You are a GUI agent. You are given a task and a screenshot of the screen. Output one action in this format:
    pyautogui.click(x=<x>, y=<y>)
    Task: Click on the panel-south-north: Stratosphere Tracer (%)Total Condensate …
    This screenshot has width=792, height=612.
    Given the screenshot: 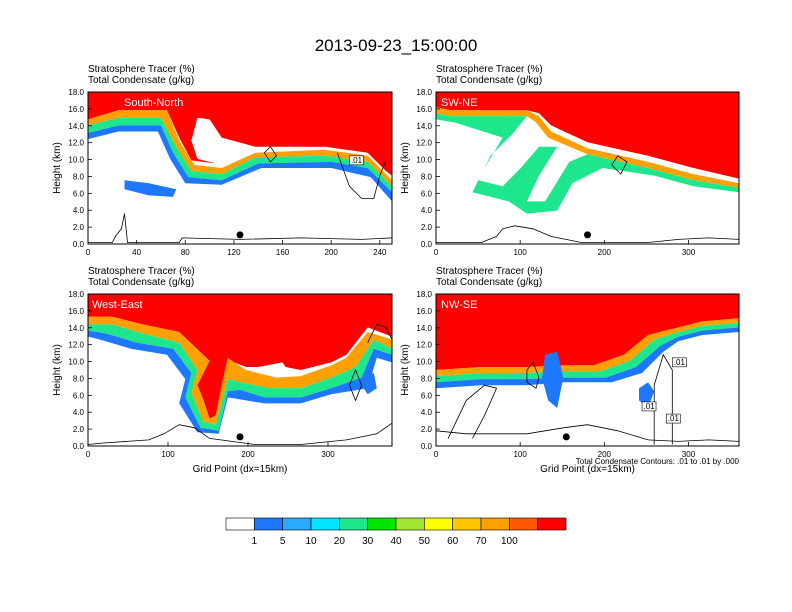 What is the action you would take?
    pyautogui.click(x=222, y=160)
    